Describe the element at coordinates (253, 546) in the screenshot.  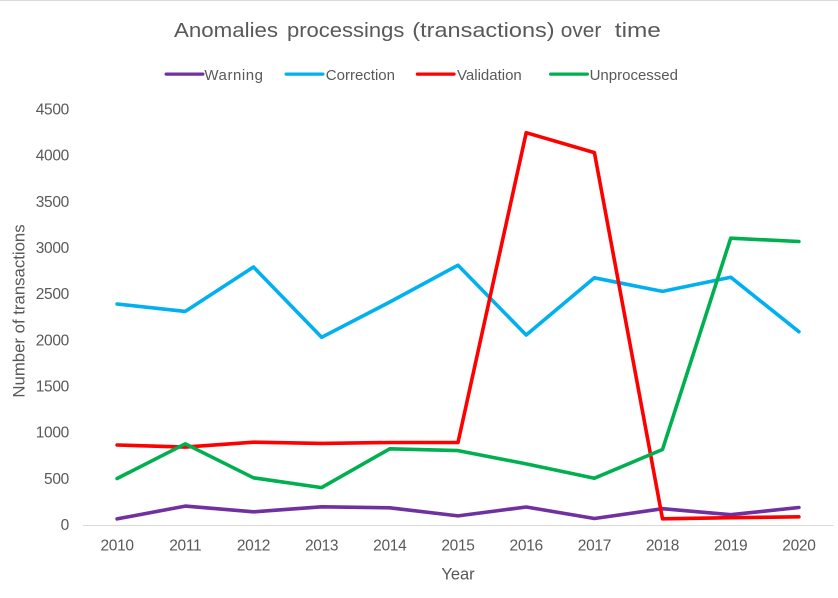
I see `svg-text: 2012` at that location.